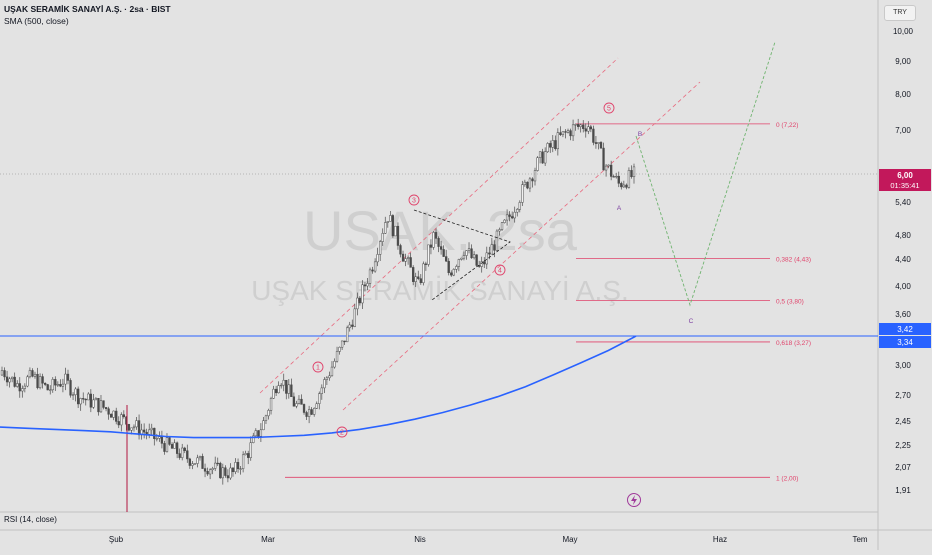 Image resolution: width=932 pixels, height=555 pixels. What do you see at coordinates (87, 9) in the screenshot?
I see `symbol-title: UŞAK SERAMİK SANAYİ A.Ş. · 2sa · BIST` at bounding box center [87, 9].